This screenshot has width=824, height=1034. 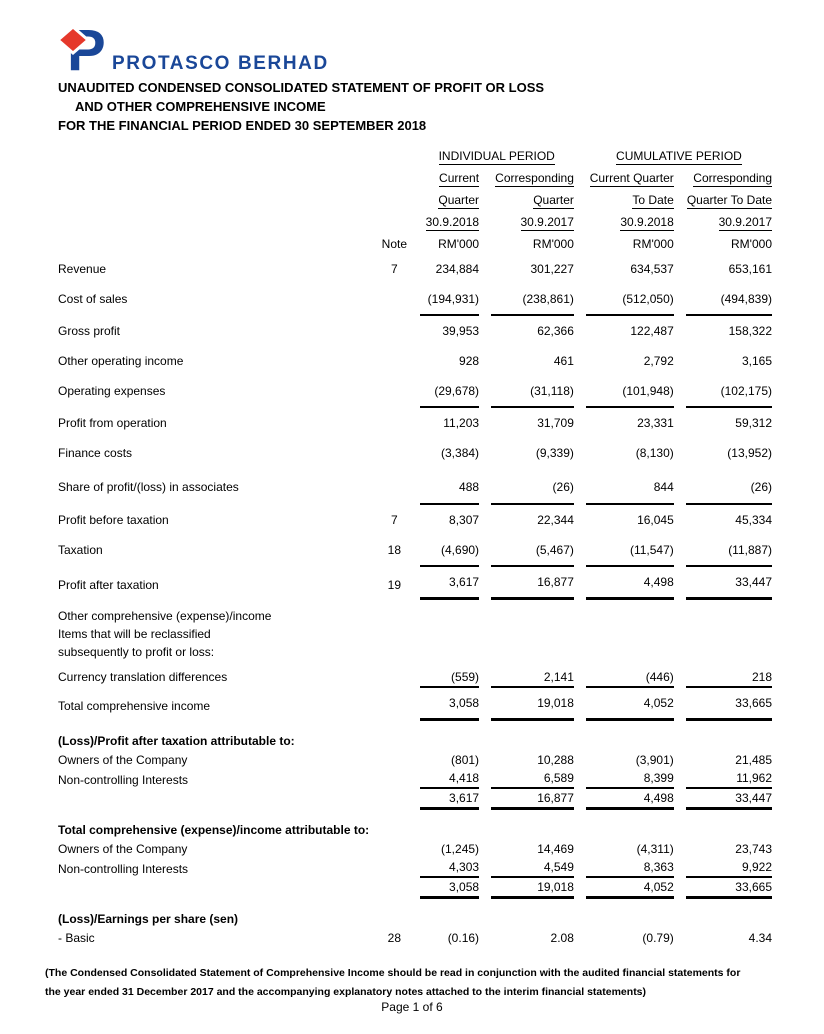 I want to click on row-value-1: (29,678), so click(x=457, y=391).